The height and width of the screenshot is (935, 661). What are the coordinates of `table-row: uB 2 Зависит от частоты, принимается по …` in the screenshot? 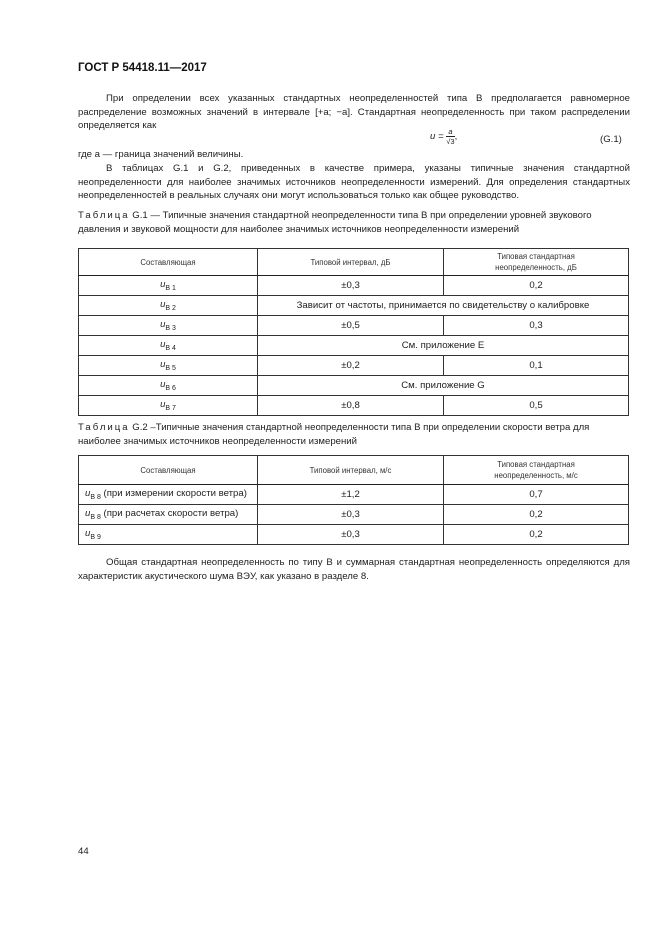 It's located at (353, 305).